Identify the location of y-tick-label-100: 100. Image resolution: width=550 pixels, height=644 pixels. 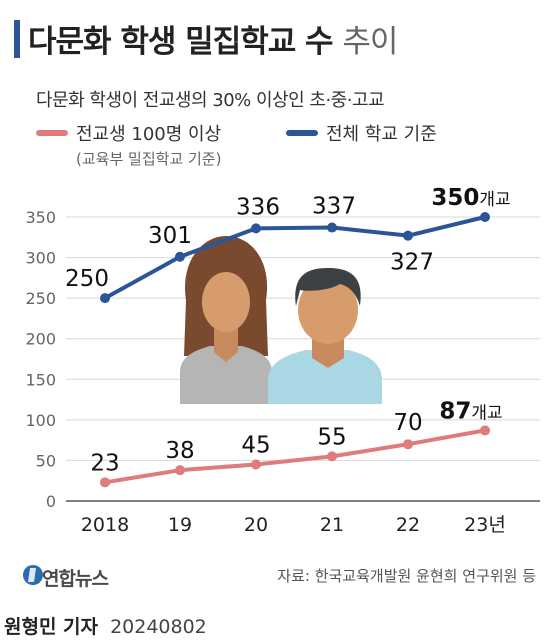
(40, 420).